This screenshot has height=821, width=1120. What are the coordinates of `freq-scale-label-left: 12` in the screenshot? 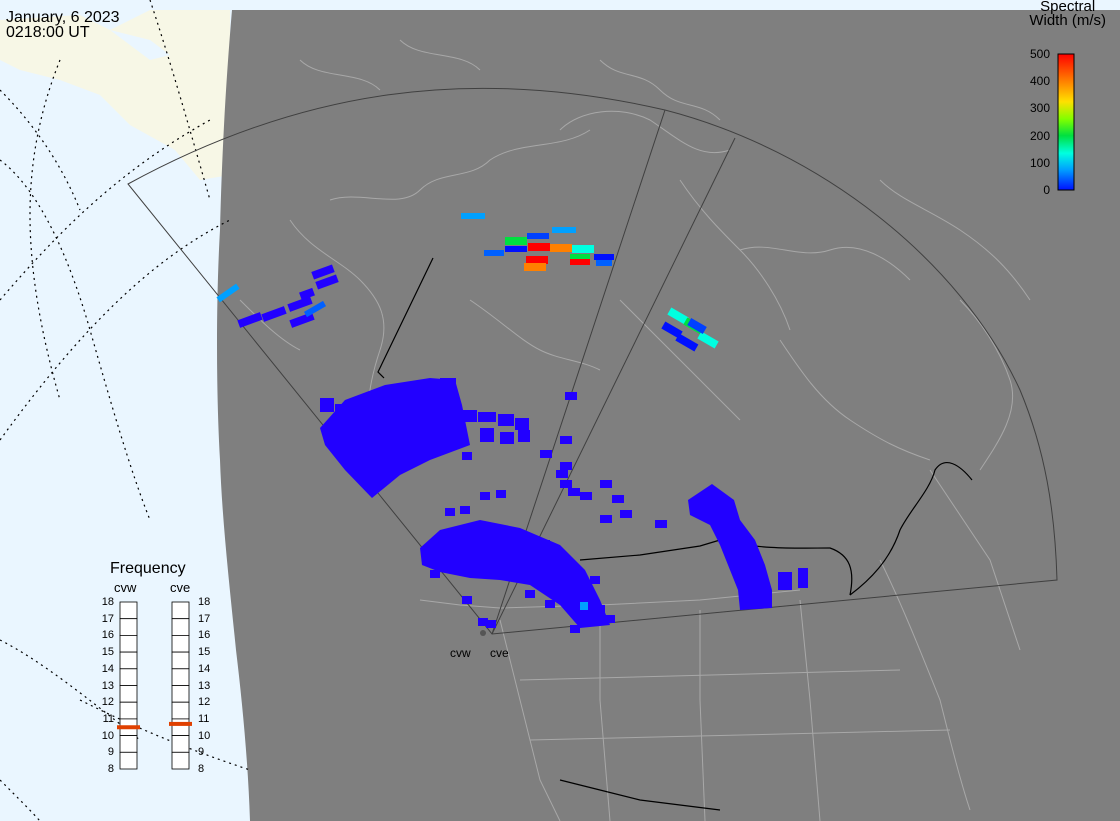 It's located at (107, 702).